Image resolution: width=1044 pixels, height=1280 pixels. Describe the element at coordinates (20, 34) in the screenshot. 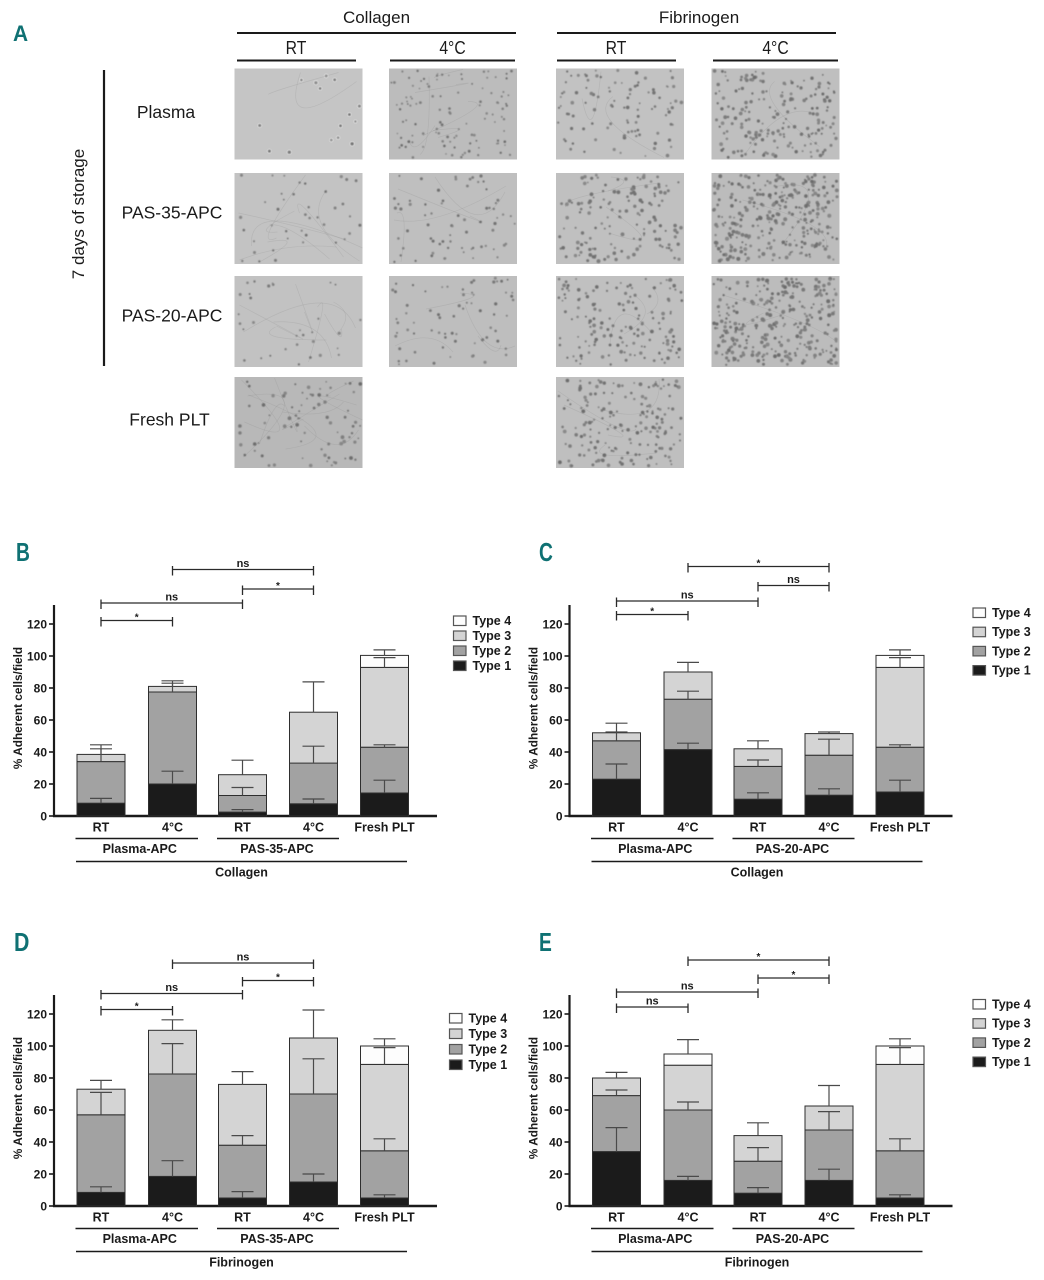

I see `svg-text: A` at that location.